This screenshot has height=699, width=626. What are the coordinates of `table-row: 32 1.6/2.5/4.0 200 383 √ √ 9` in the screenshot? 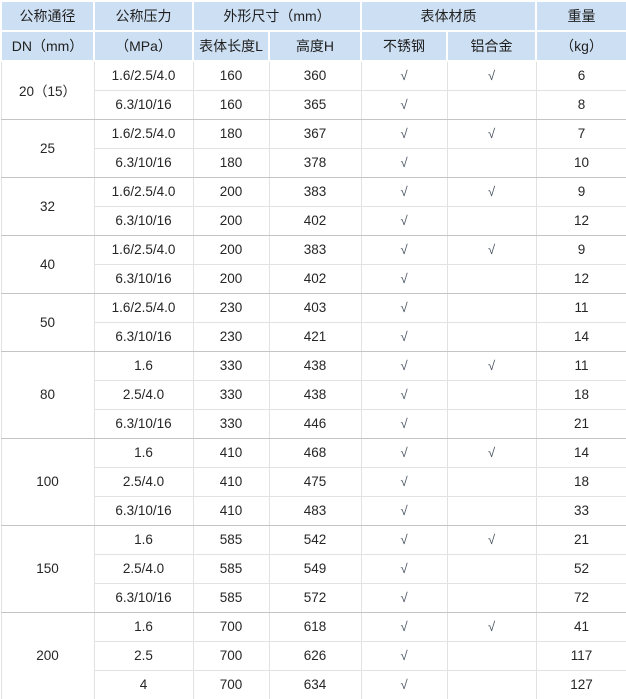 It's located at (313, 206).